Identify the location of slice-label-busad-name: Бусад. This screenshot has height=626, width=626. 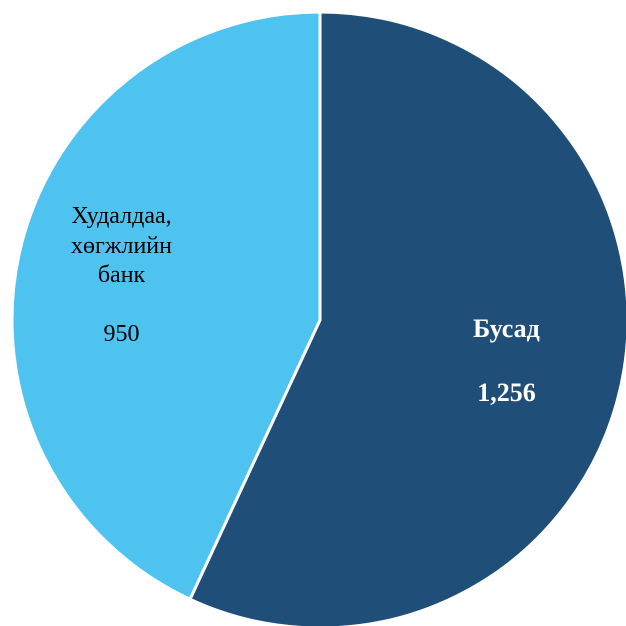
(506, 329).